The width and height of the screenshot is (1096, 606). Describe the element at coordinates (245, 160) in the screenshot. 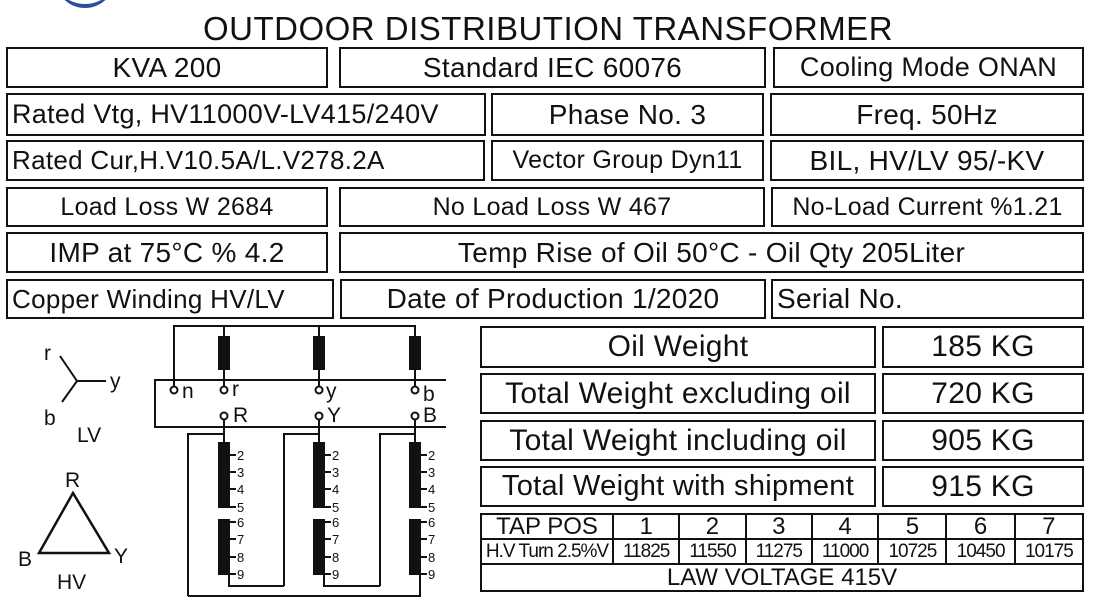

I see `rated-current-field: Rated Cur,H.V10.5A/L.V278.2A` at that location.